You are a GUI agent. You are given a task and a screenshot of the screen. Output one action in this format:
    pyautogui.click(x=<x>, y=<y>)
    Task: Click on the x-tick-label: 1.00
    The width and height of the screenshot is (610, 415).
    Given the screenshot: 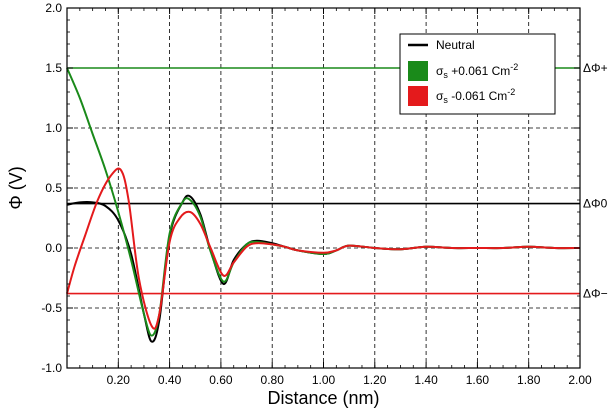 What is the action you would take?
    pyautogui.click(x=324, y=380)
    